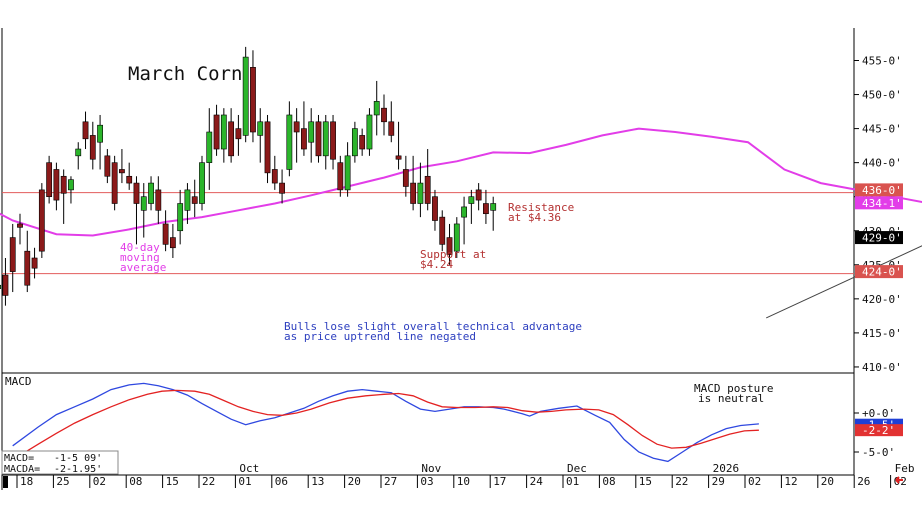 This screenshot has height=524, width=922. Describe the element at coordinates (882, 61) in the screenshot. I see `price-tick-label: 455-0'` at that location.